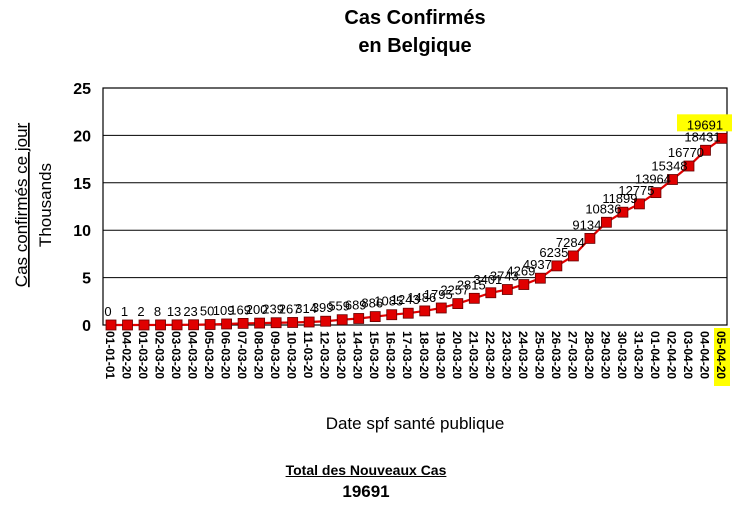  What do you see at coordinates (421, 297) in the screenshot?
I see `data-label: 1486` at bounding box center [421, 297].